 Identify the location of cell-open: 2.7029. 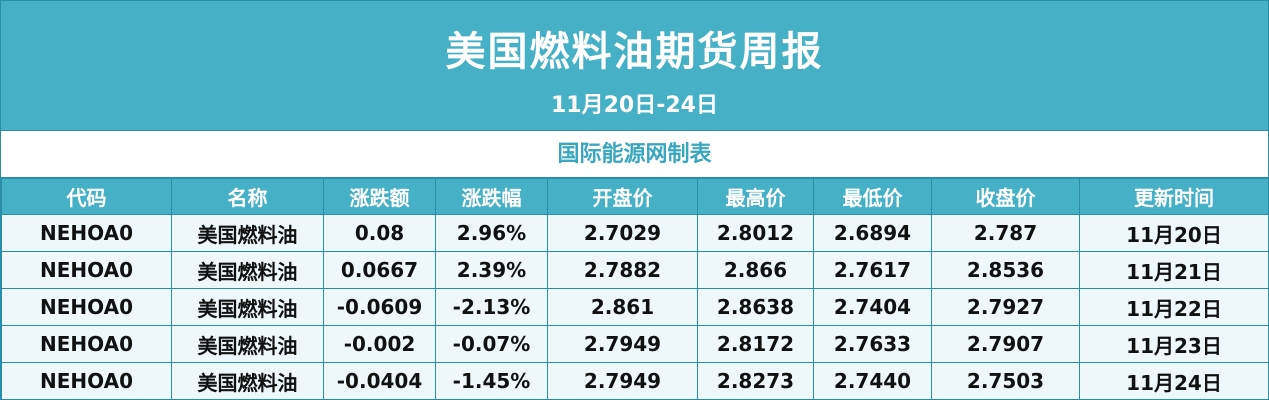
(622, 233).